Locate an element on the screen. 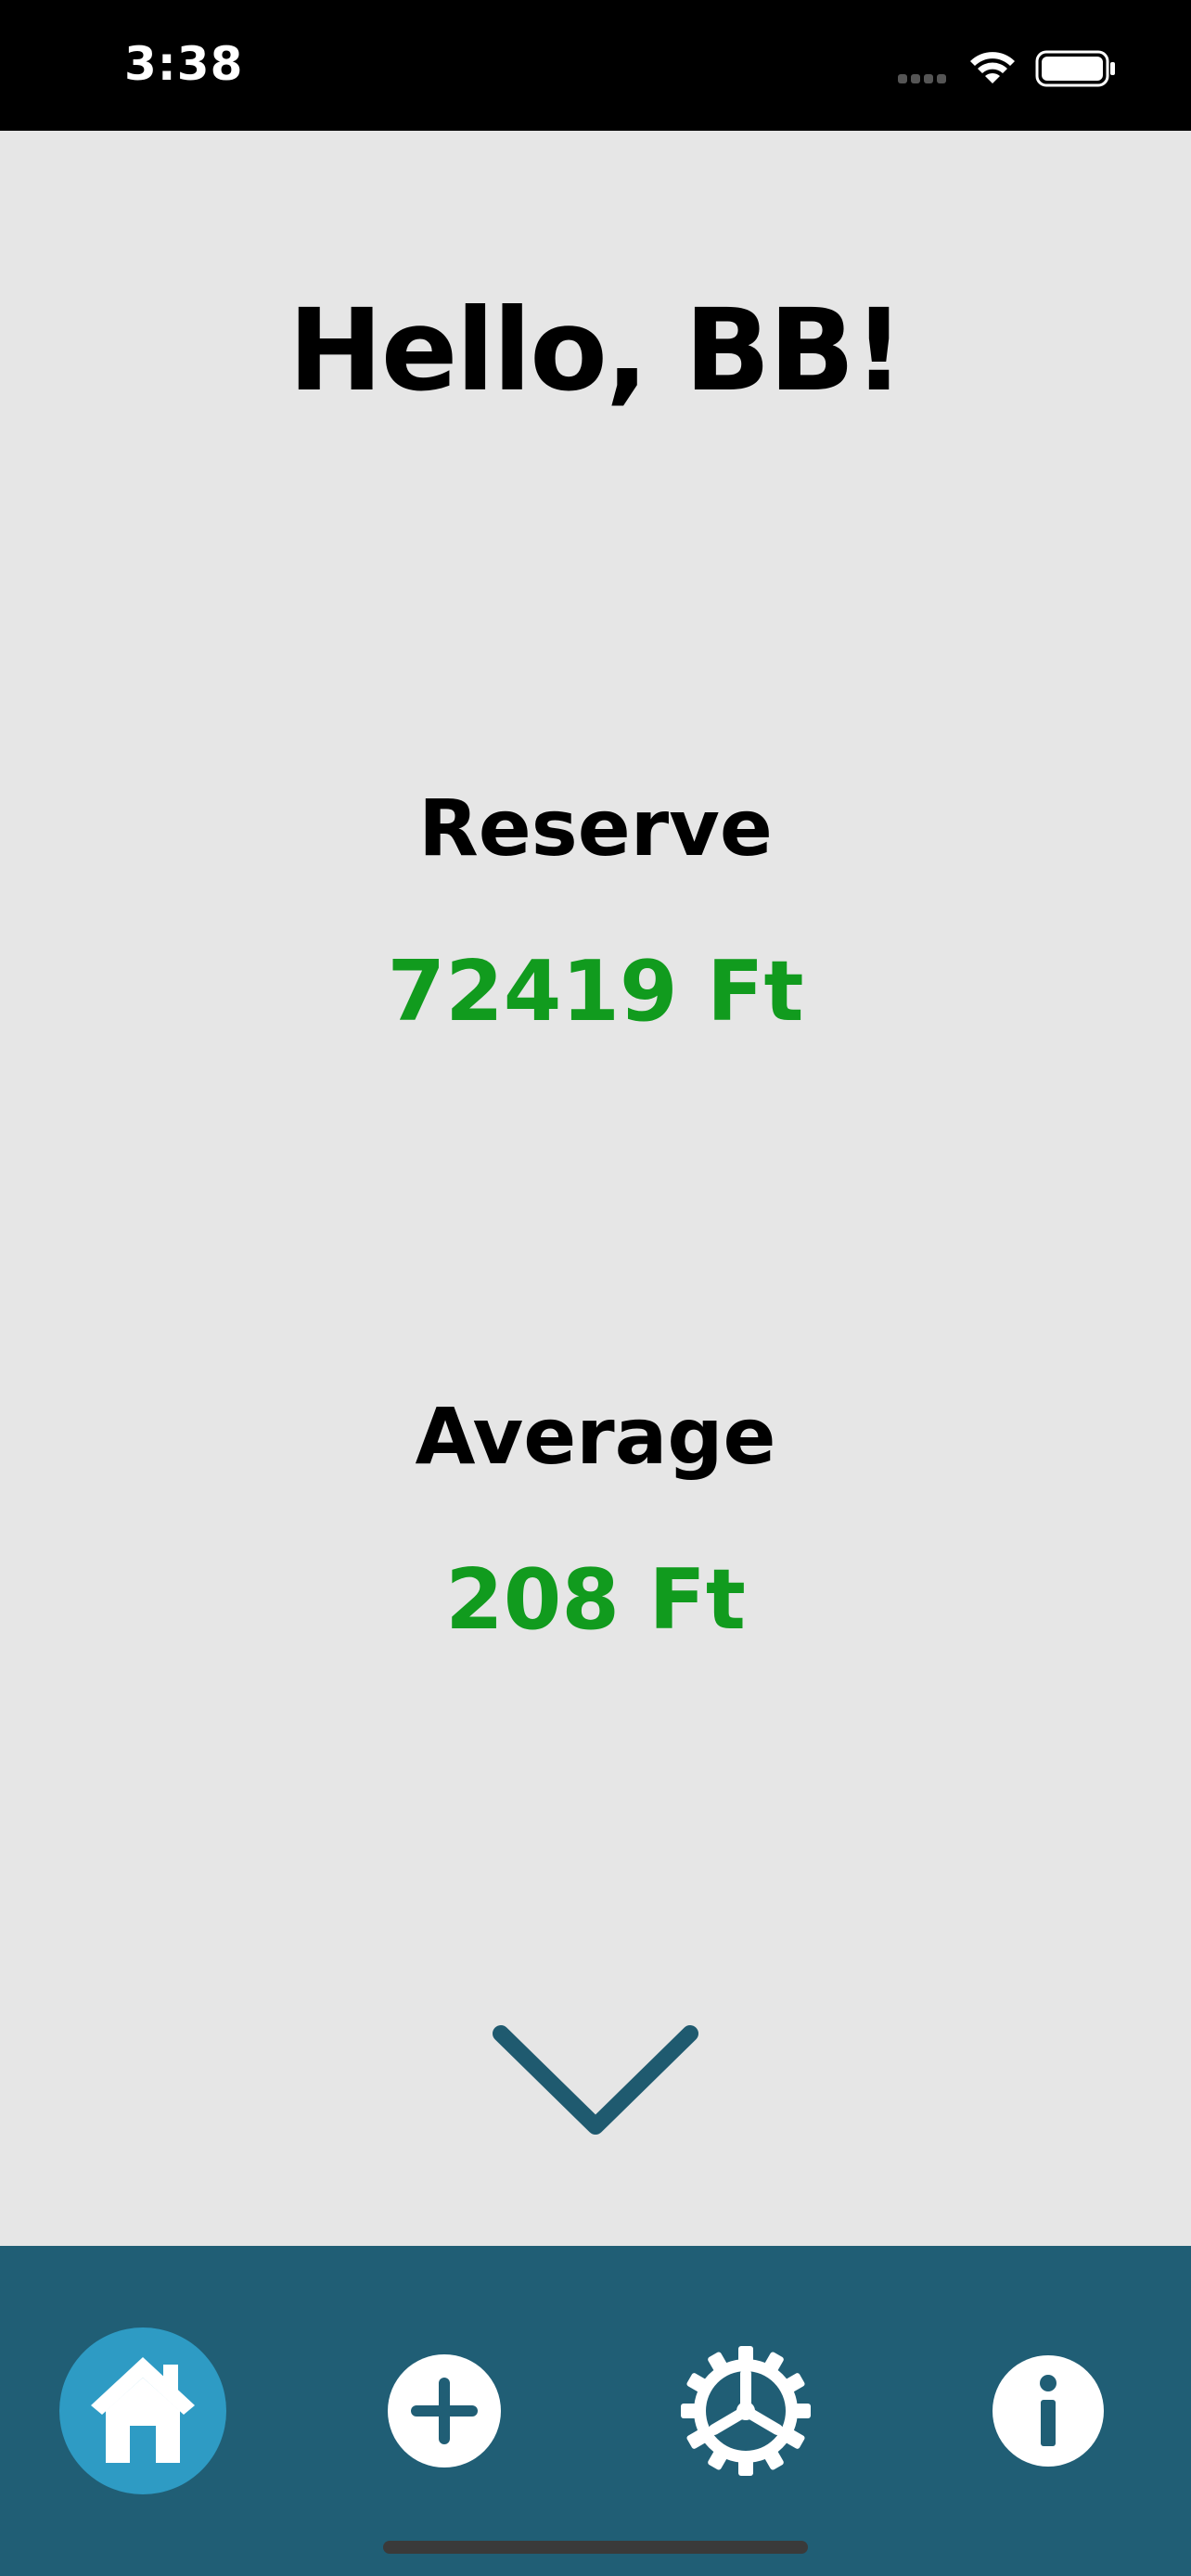 The image size is (1191, 2576). plus-circle-icon is located at coordinates (444, 2411).